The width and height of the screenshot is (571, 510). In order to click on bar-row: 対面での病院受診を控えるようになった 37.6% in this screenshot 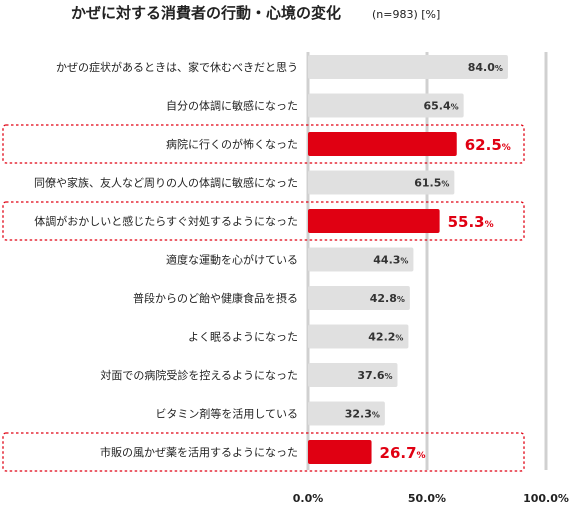, I will do `click(249, 375)`.